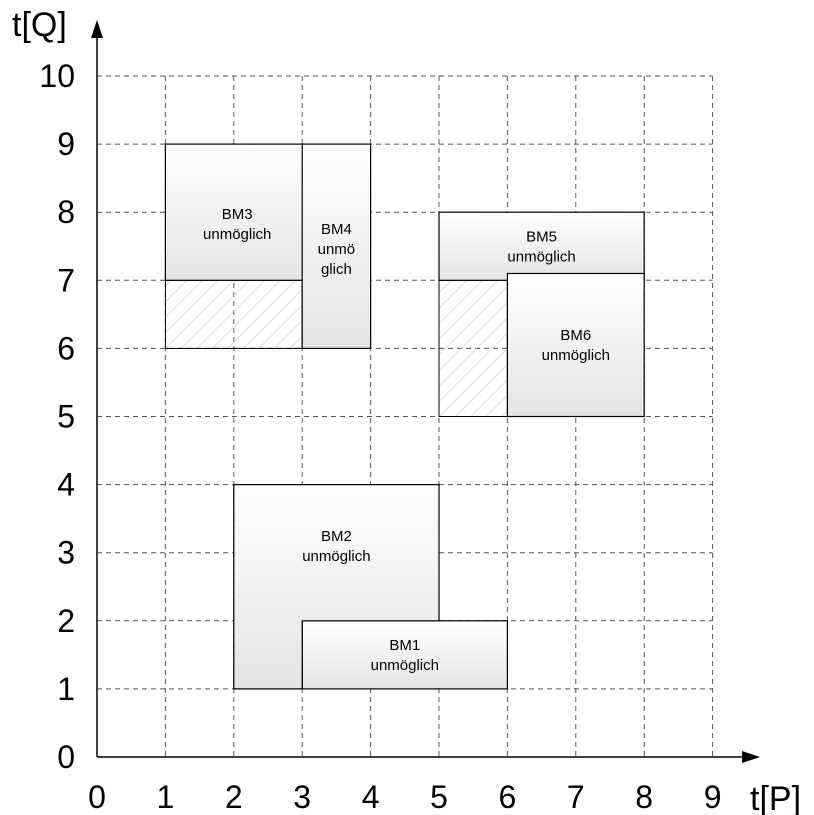  What do you see at coordinates (775, 797) in the screenshot?
I see `x-axis-title: t[P]` at bounding box center [775, 797].